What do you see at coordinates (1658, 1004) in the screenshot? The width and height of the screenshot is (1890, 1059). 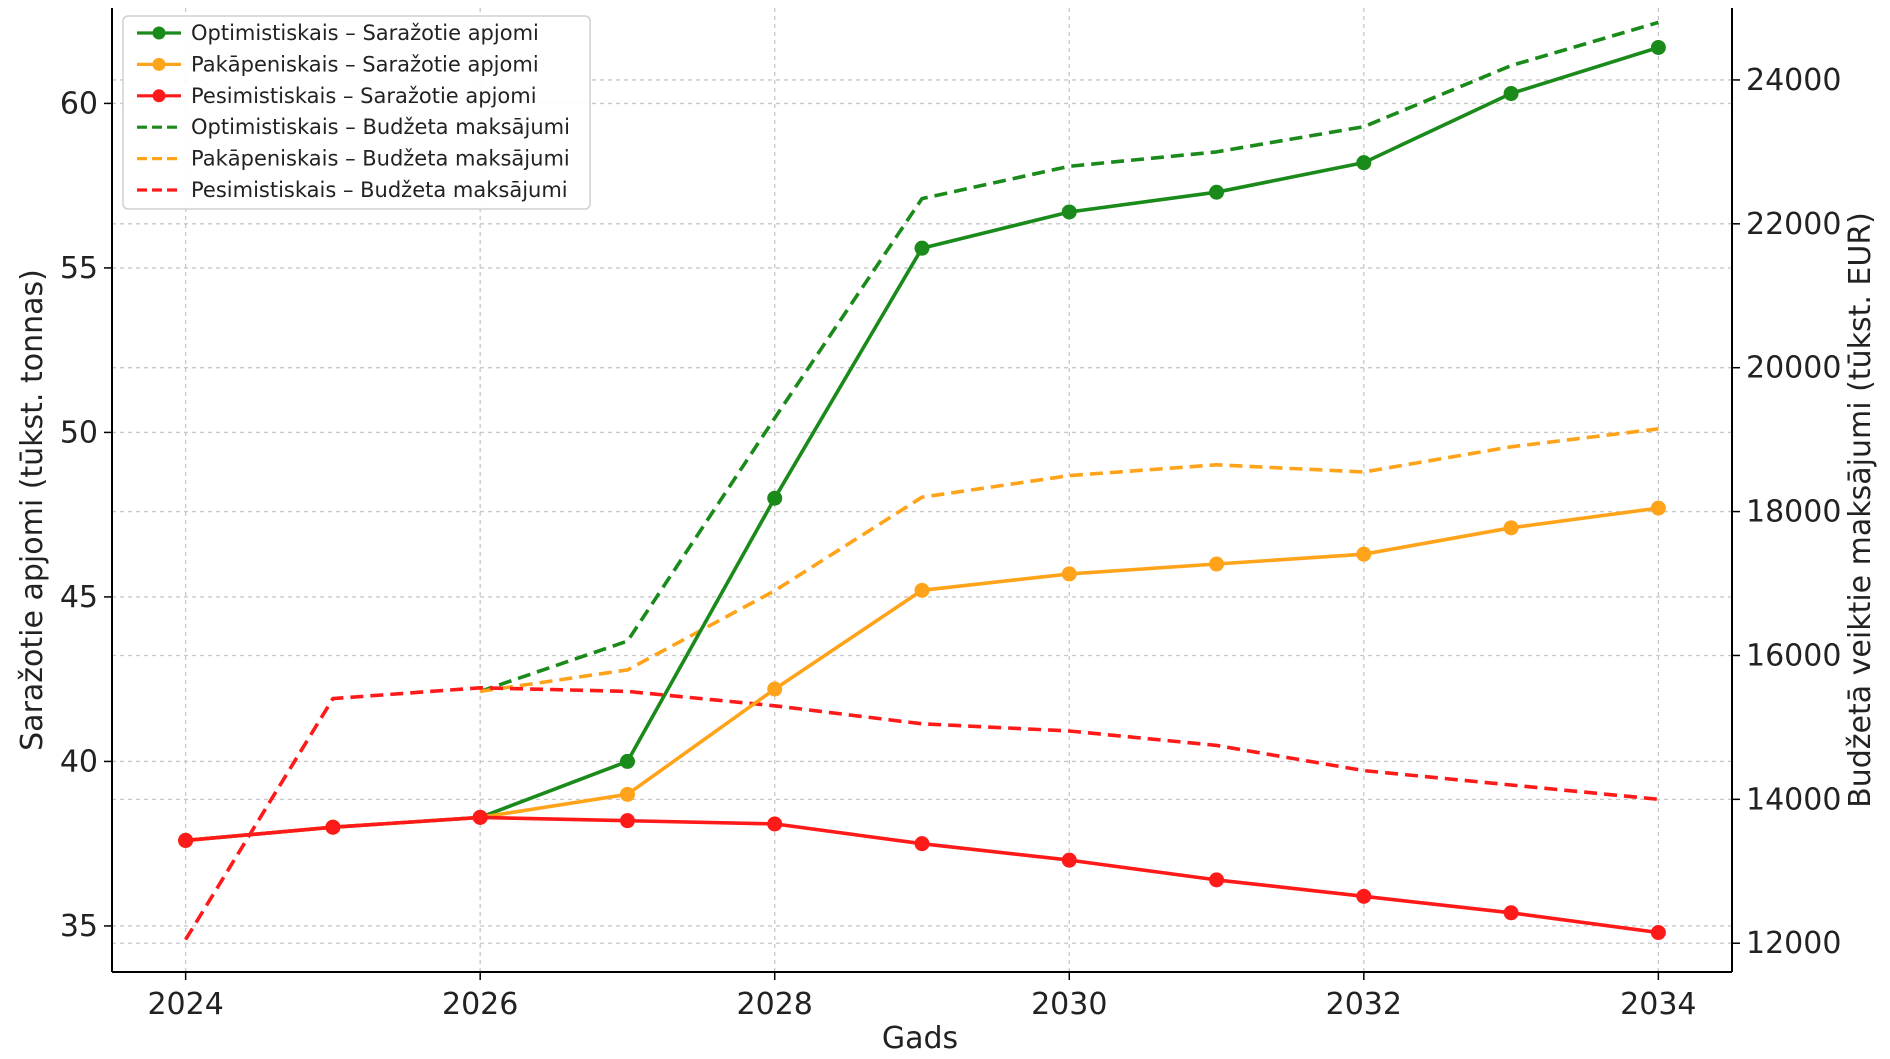 I see `x-tick-label: 2034` at bounding box center [1658, 1004].